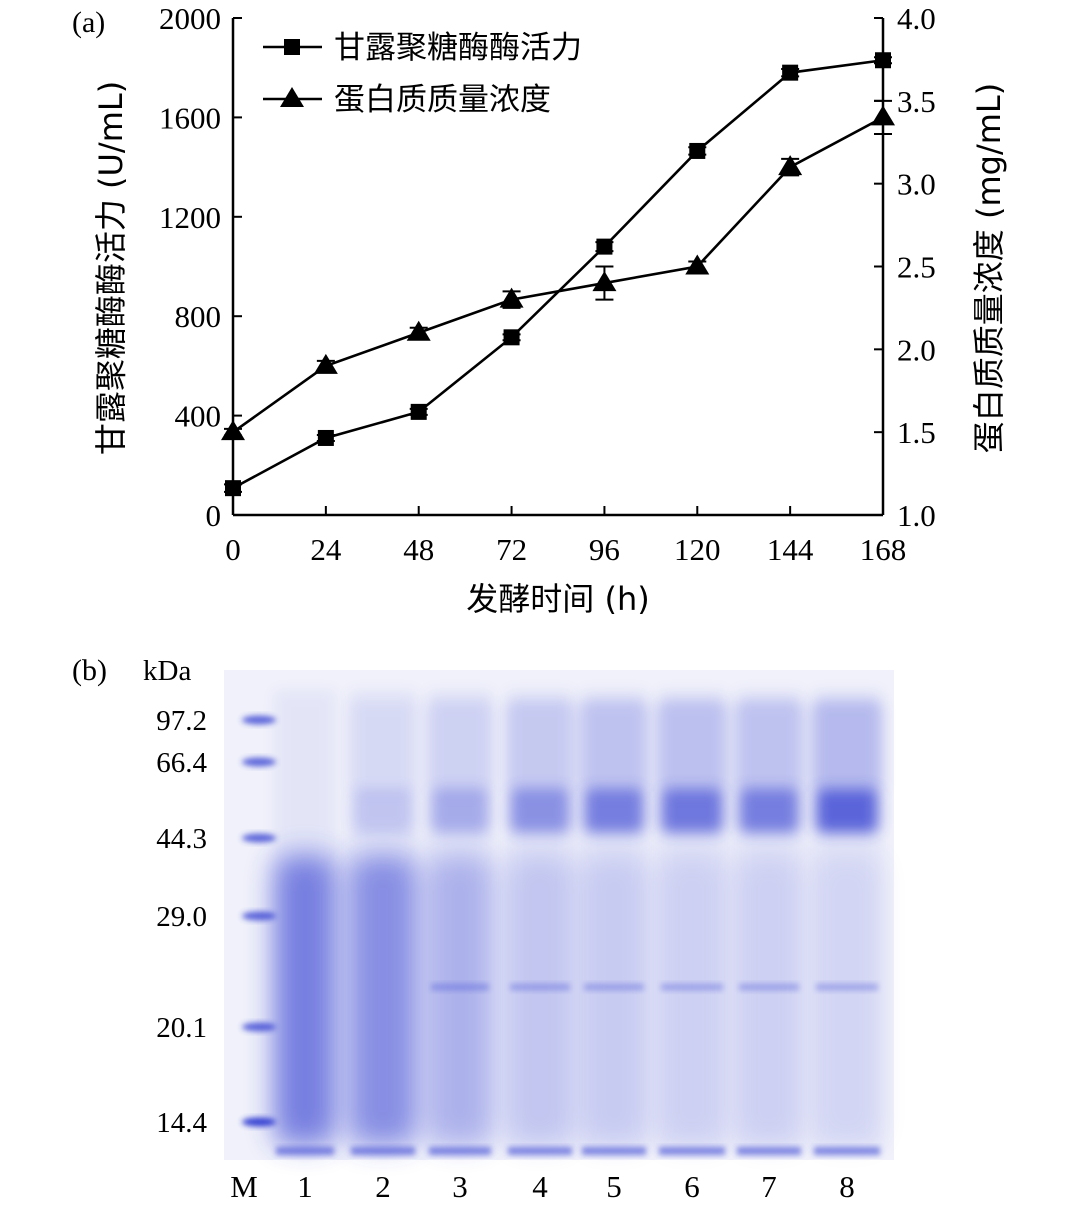  Describe the element at coordinates (181, 839) in the screenshot. I see `marker-band-label: 44.3` at that location.